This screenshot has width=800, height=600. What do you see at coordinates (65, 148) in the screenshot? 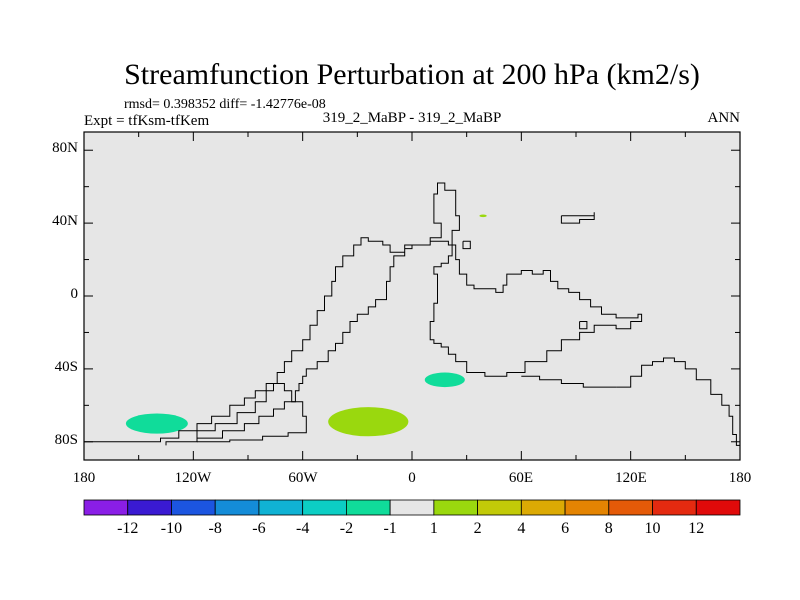
I see `y-tick-label-80n: 80N` at bounding box center [65, 148].